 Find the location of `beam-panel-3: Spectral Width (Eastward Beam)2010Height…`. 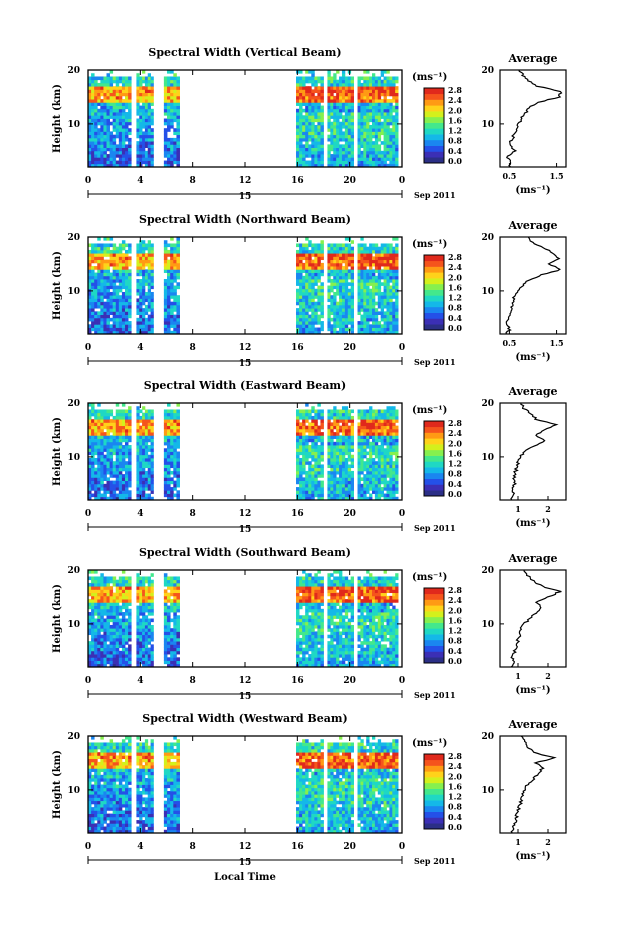

beam-panel-3: Spectral Width (Eastward Beam)2010Height… is located at coordinates (309, 457).